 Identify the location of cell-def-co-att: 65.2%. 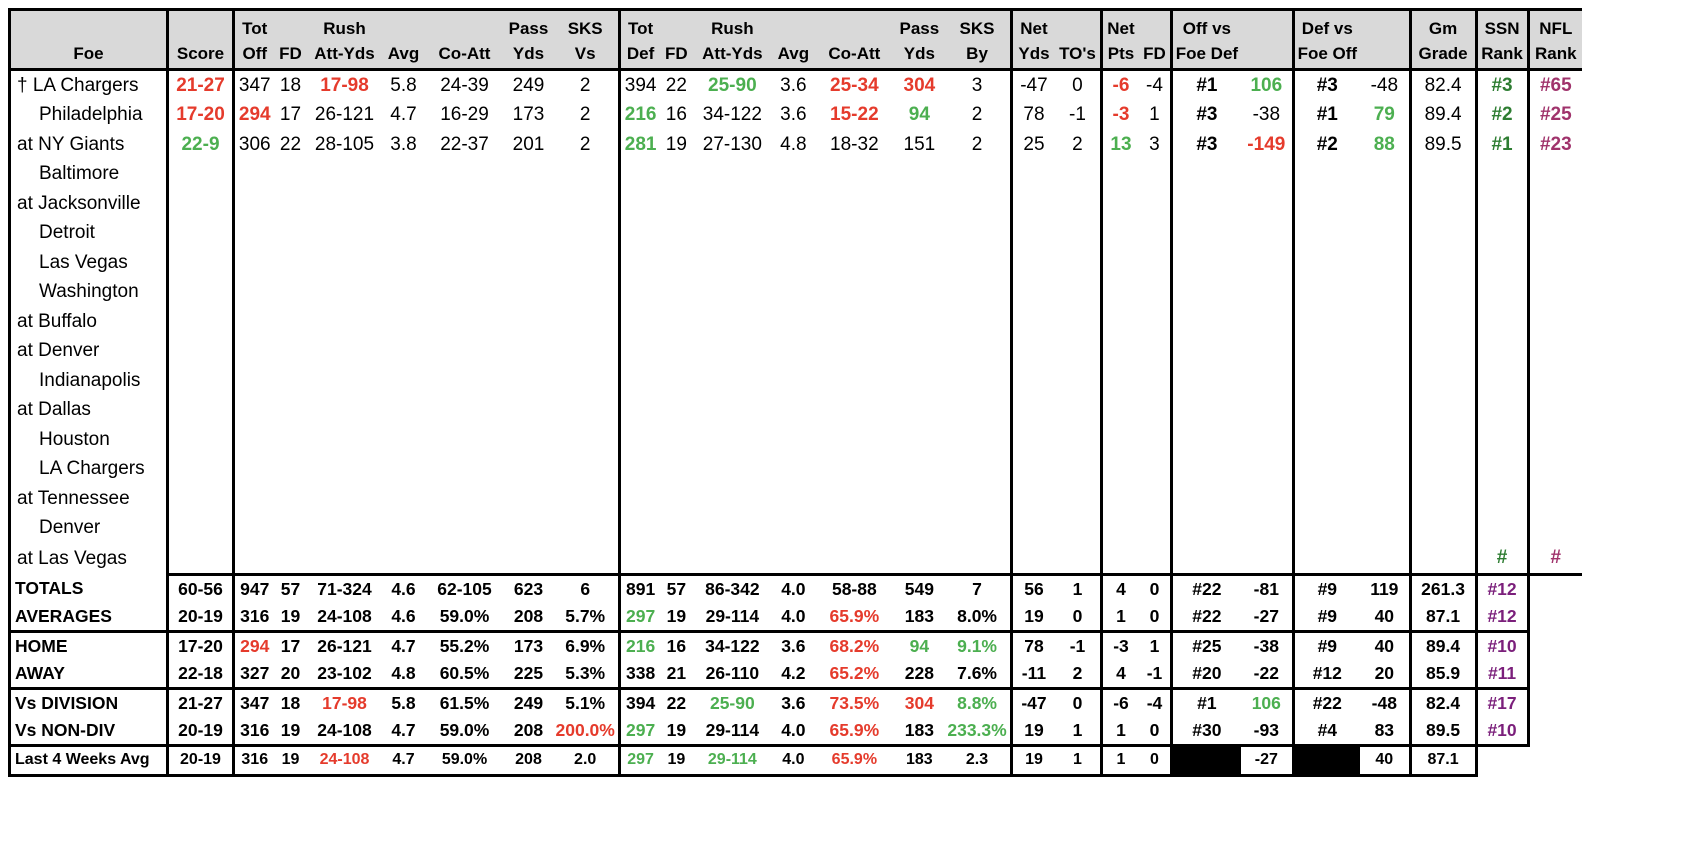
(854, 672).